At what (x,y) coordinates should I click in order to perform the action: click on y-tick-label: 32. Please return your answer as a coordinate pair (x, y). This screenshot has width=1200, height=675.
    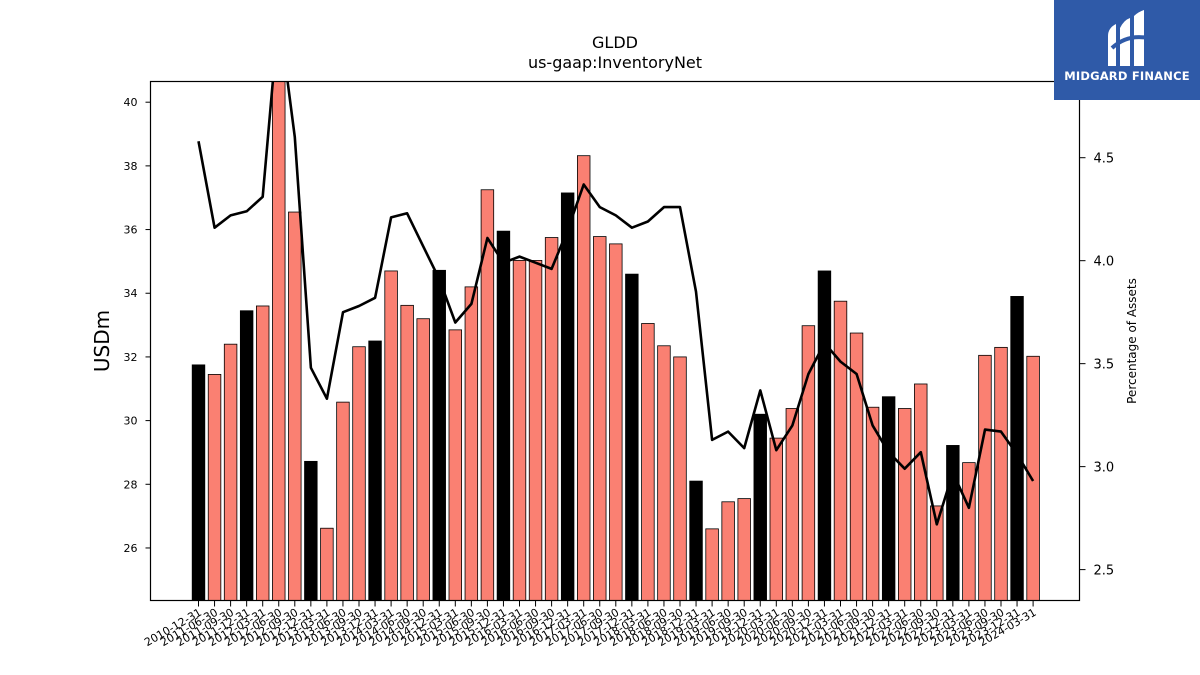
    Looking at the image, I should click on (131, 357).